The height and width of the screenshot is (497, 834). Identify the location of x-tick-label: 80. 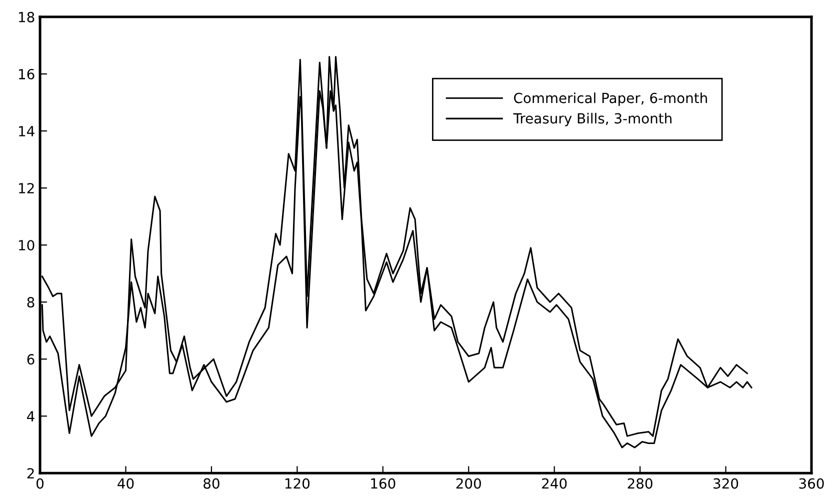
(212, 483).